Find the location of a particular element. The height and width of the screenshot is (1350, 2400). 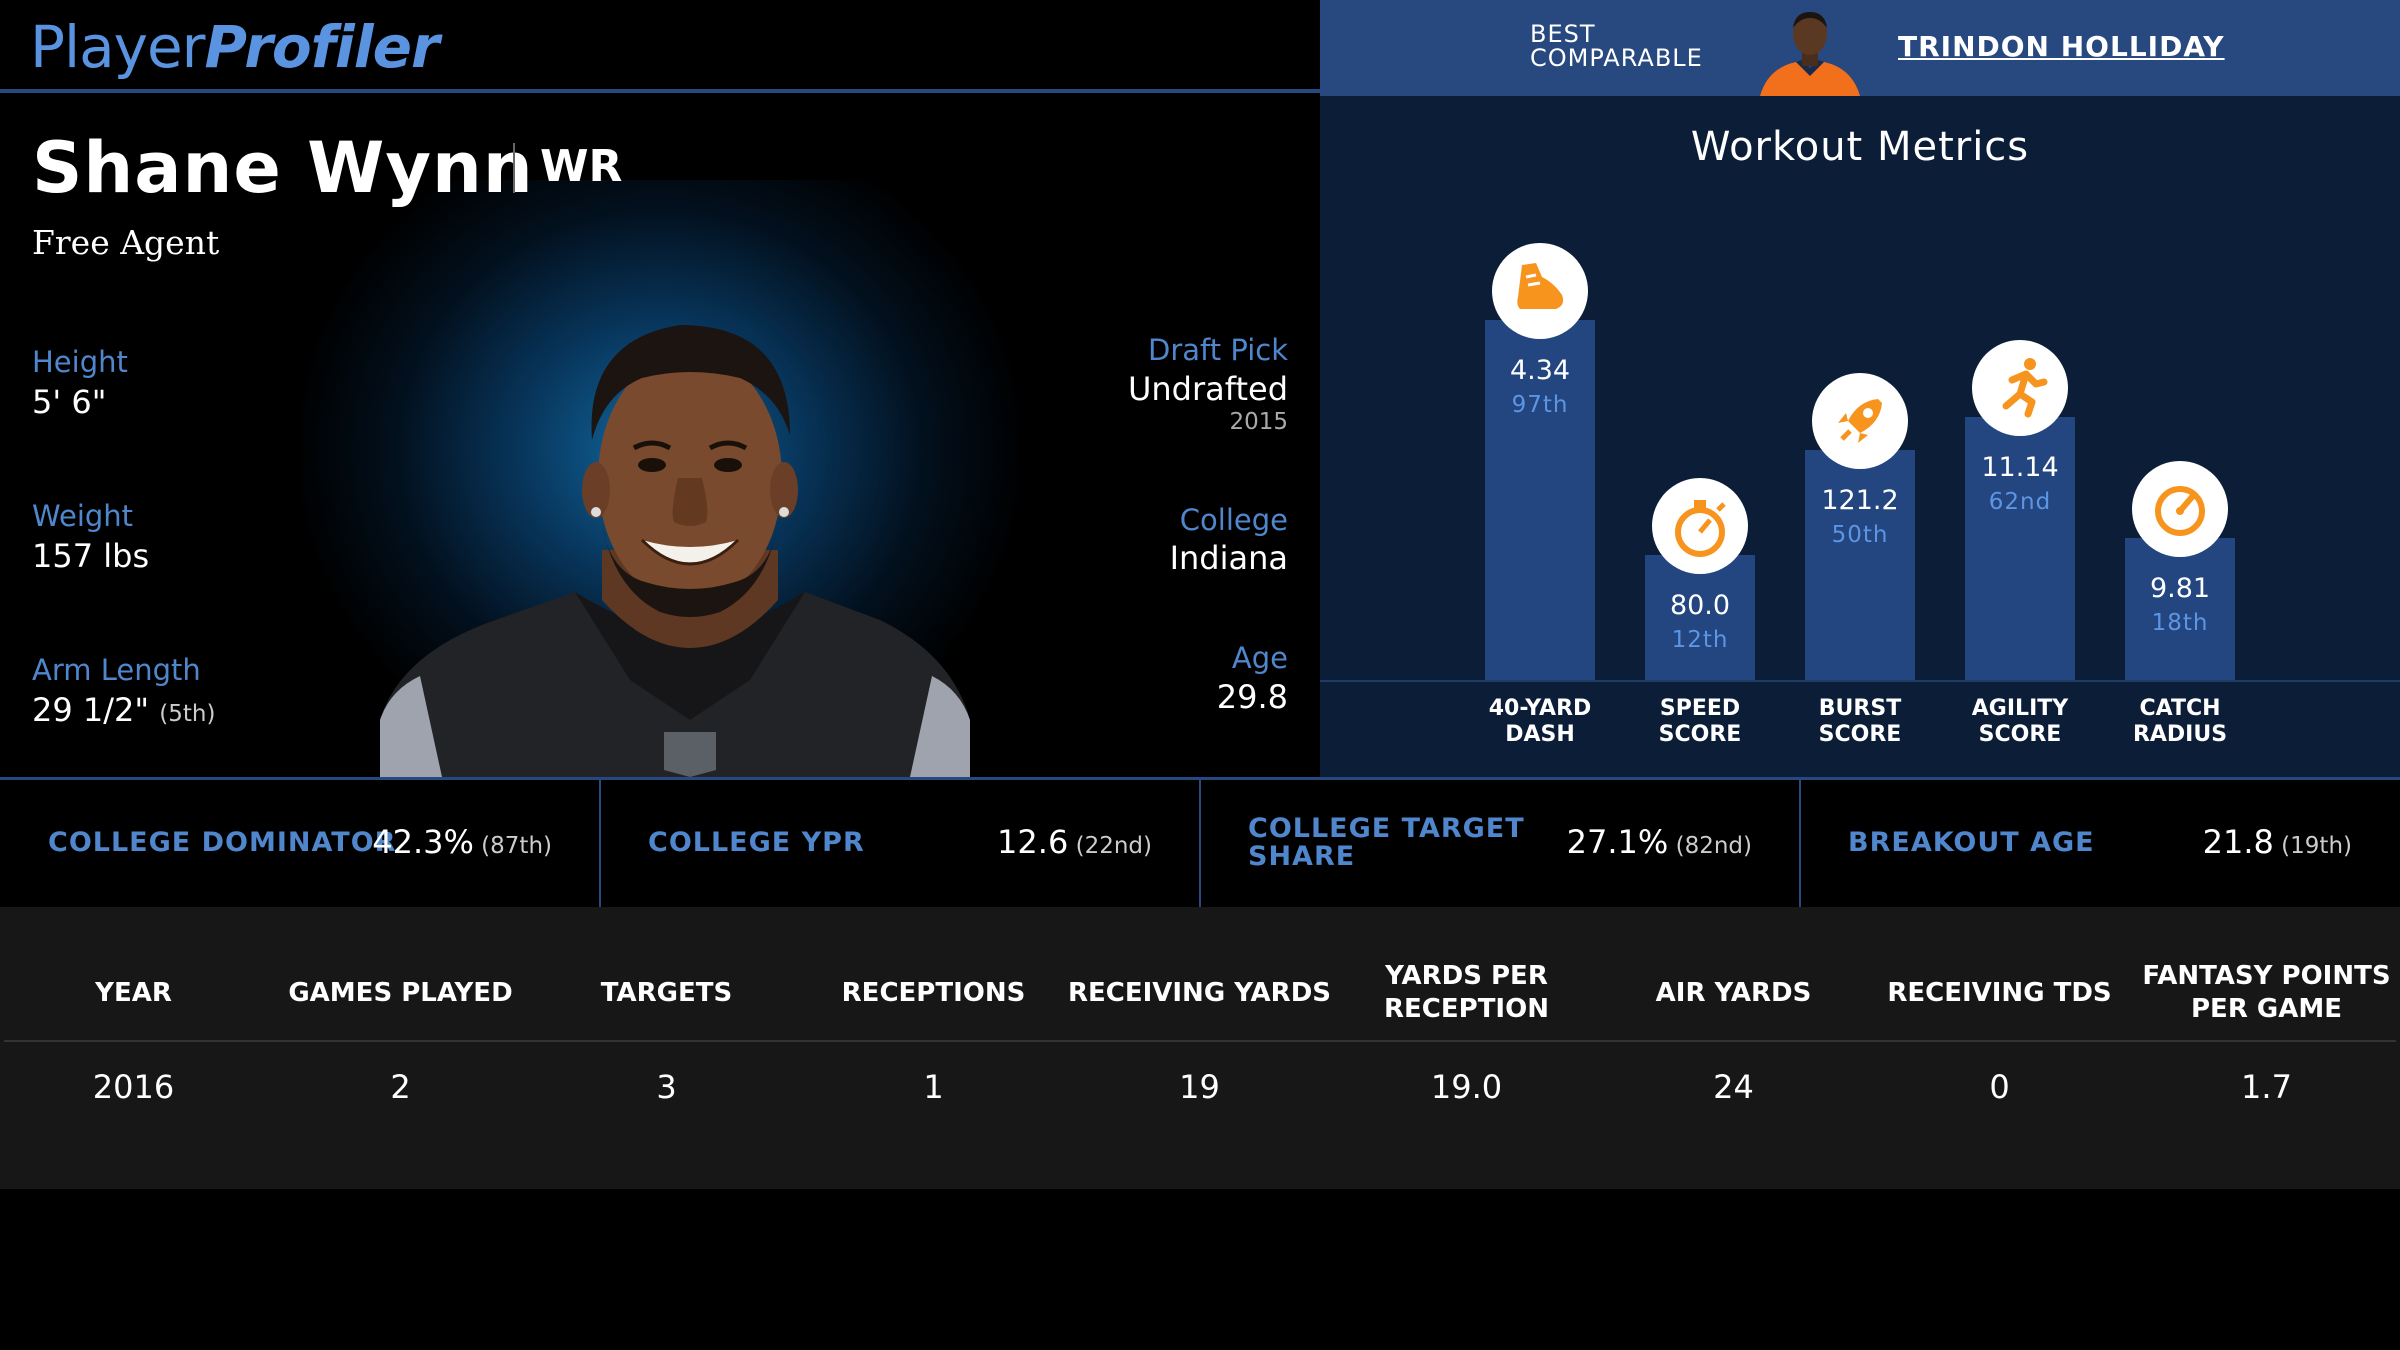

table-header-cell: RECEPTIONS is located at coordinates (933, 992).